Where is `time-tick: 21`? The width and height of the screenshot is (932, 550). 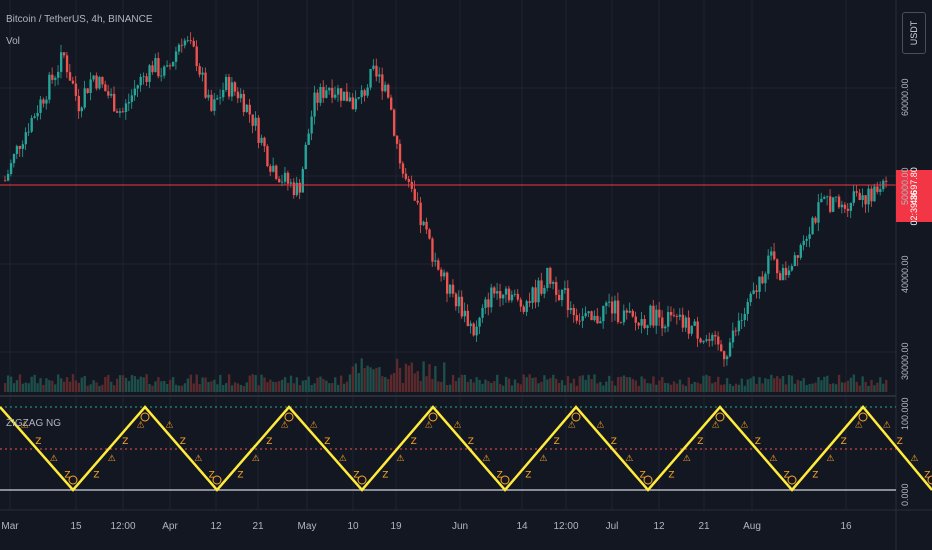 time-tick: 21 is located at coordinates (258, 526).